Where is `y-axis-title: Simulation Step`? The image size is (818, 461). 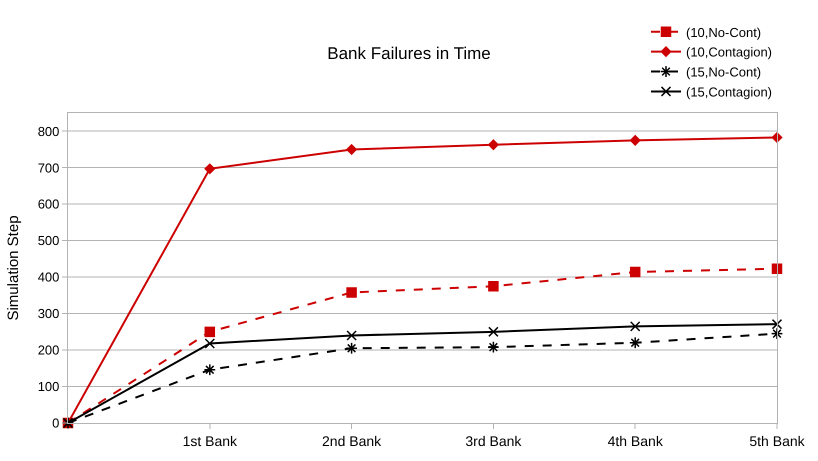
y-axis-title: Simulation Step is located at coordinates (13, 268).